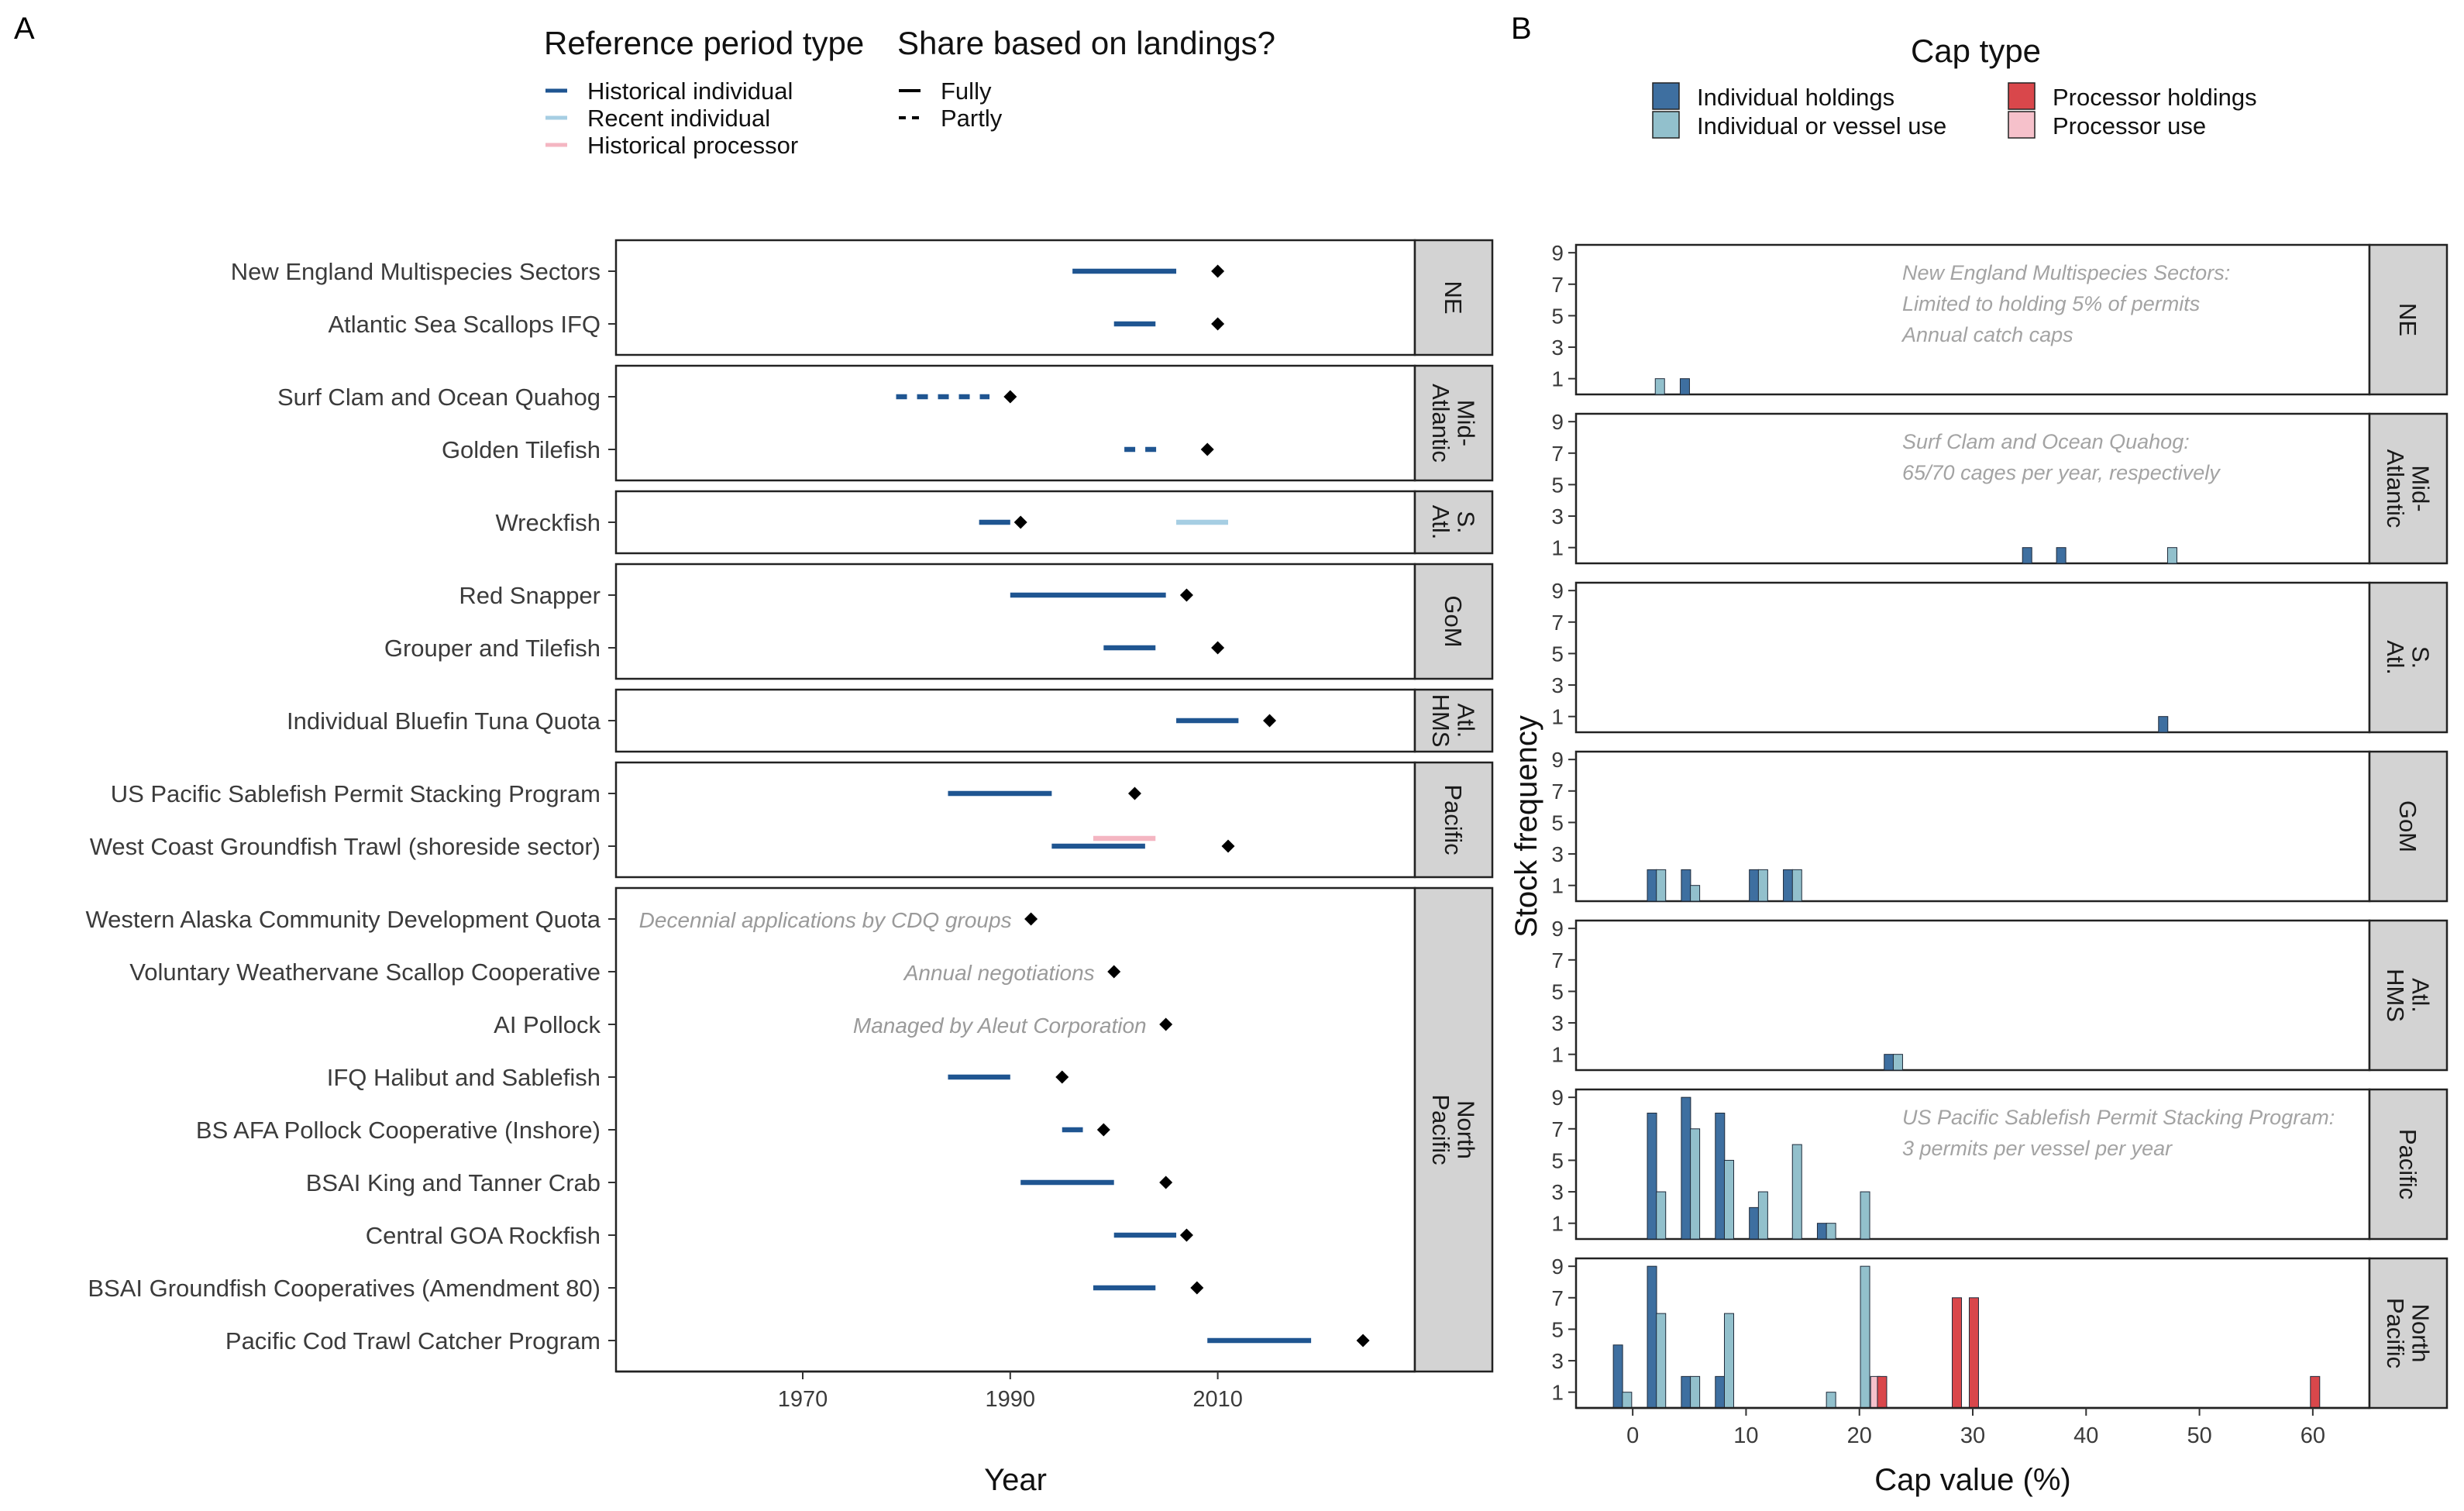 This screenshot has height=1511, width=2464. I want to click on facet-strip-label: GoM, so click(2407, 826).